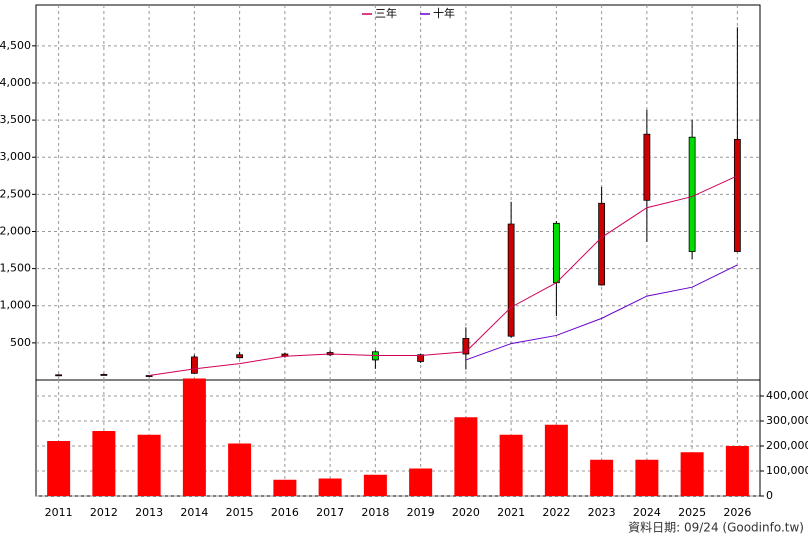 This screenshot has height=540, width=808. Describe the element at coordinates (240, 512) in the screenshot. I see `x-tick-label: 2015` at that location.